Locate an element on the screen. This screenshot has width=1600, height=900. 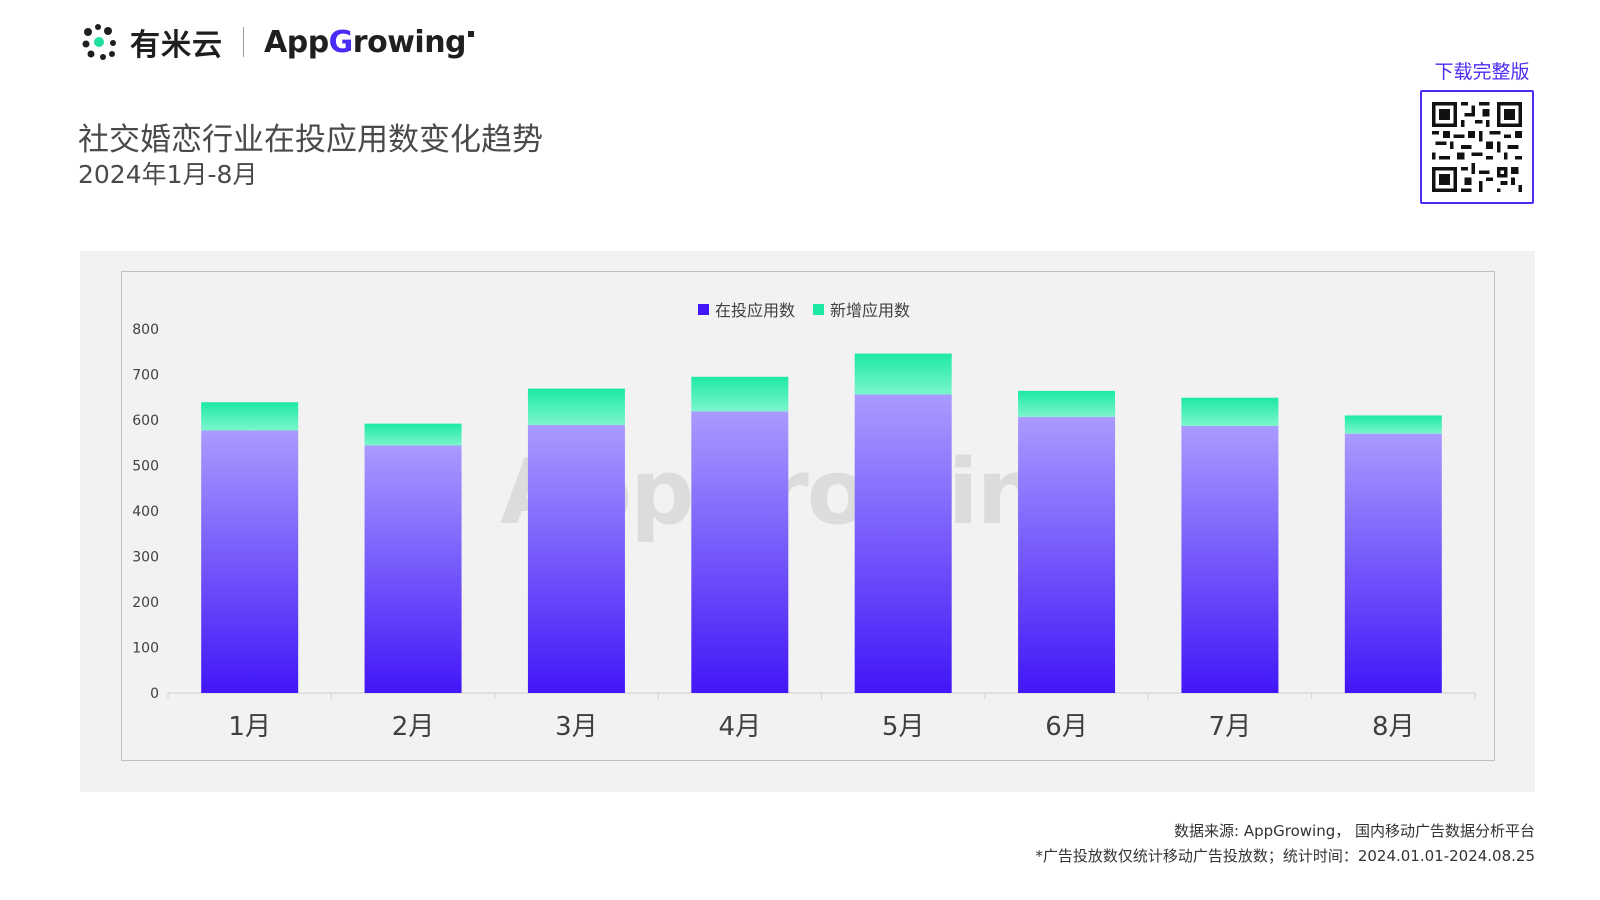
legend-label-series-2: 新增应用数 is located at coordinates (870, 310).